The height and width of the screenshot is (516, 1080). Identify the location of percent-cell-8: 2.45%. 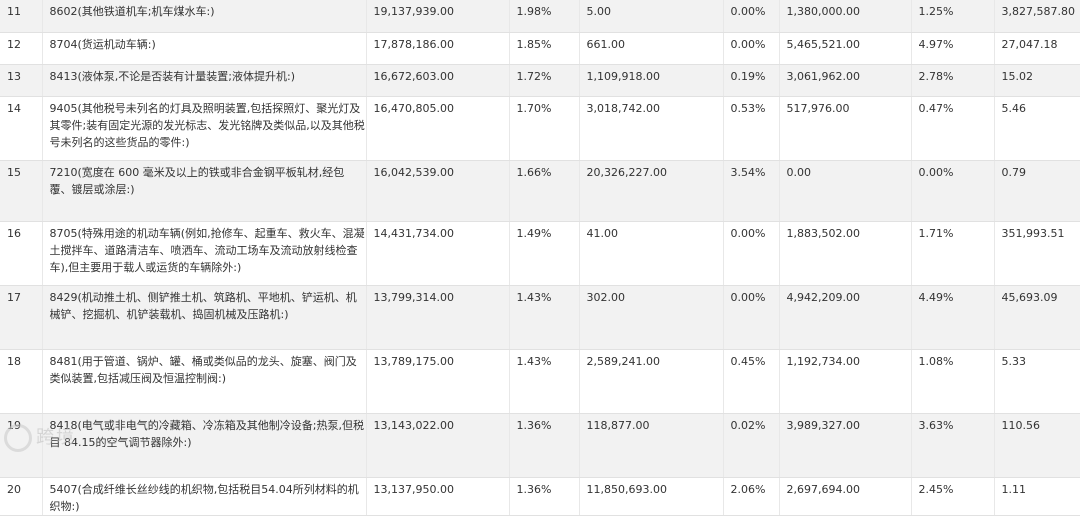
(953, 496).